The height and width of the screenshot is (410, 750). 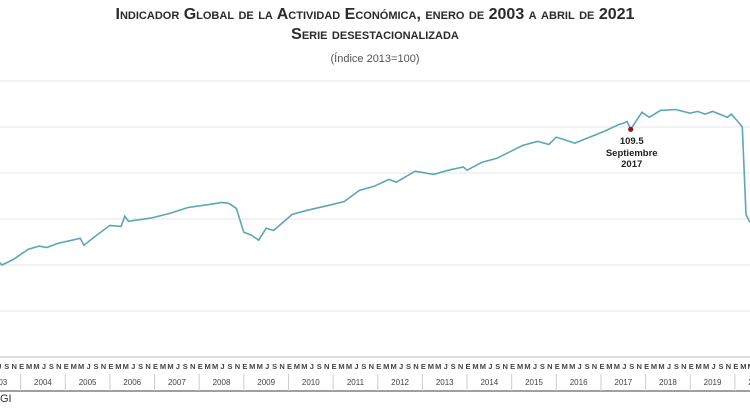 What do you see at coordinates (632, 153) in the screenshot?
I see `annotation-month: Septiembre` at bounding box center [632, 153].